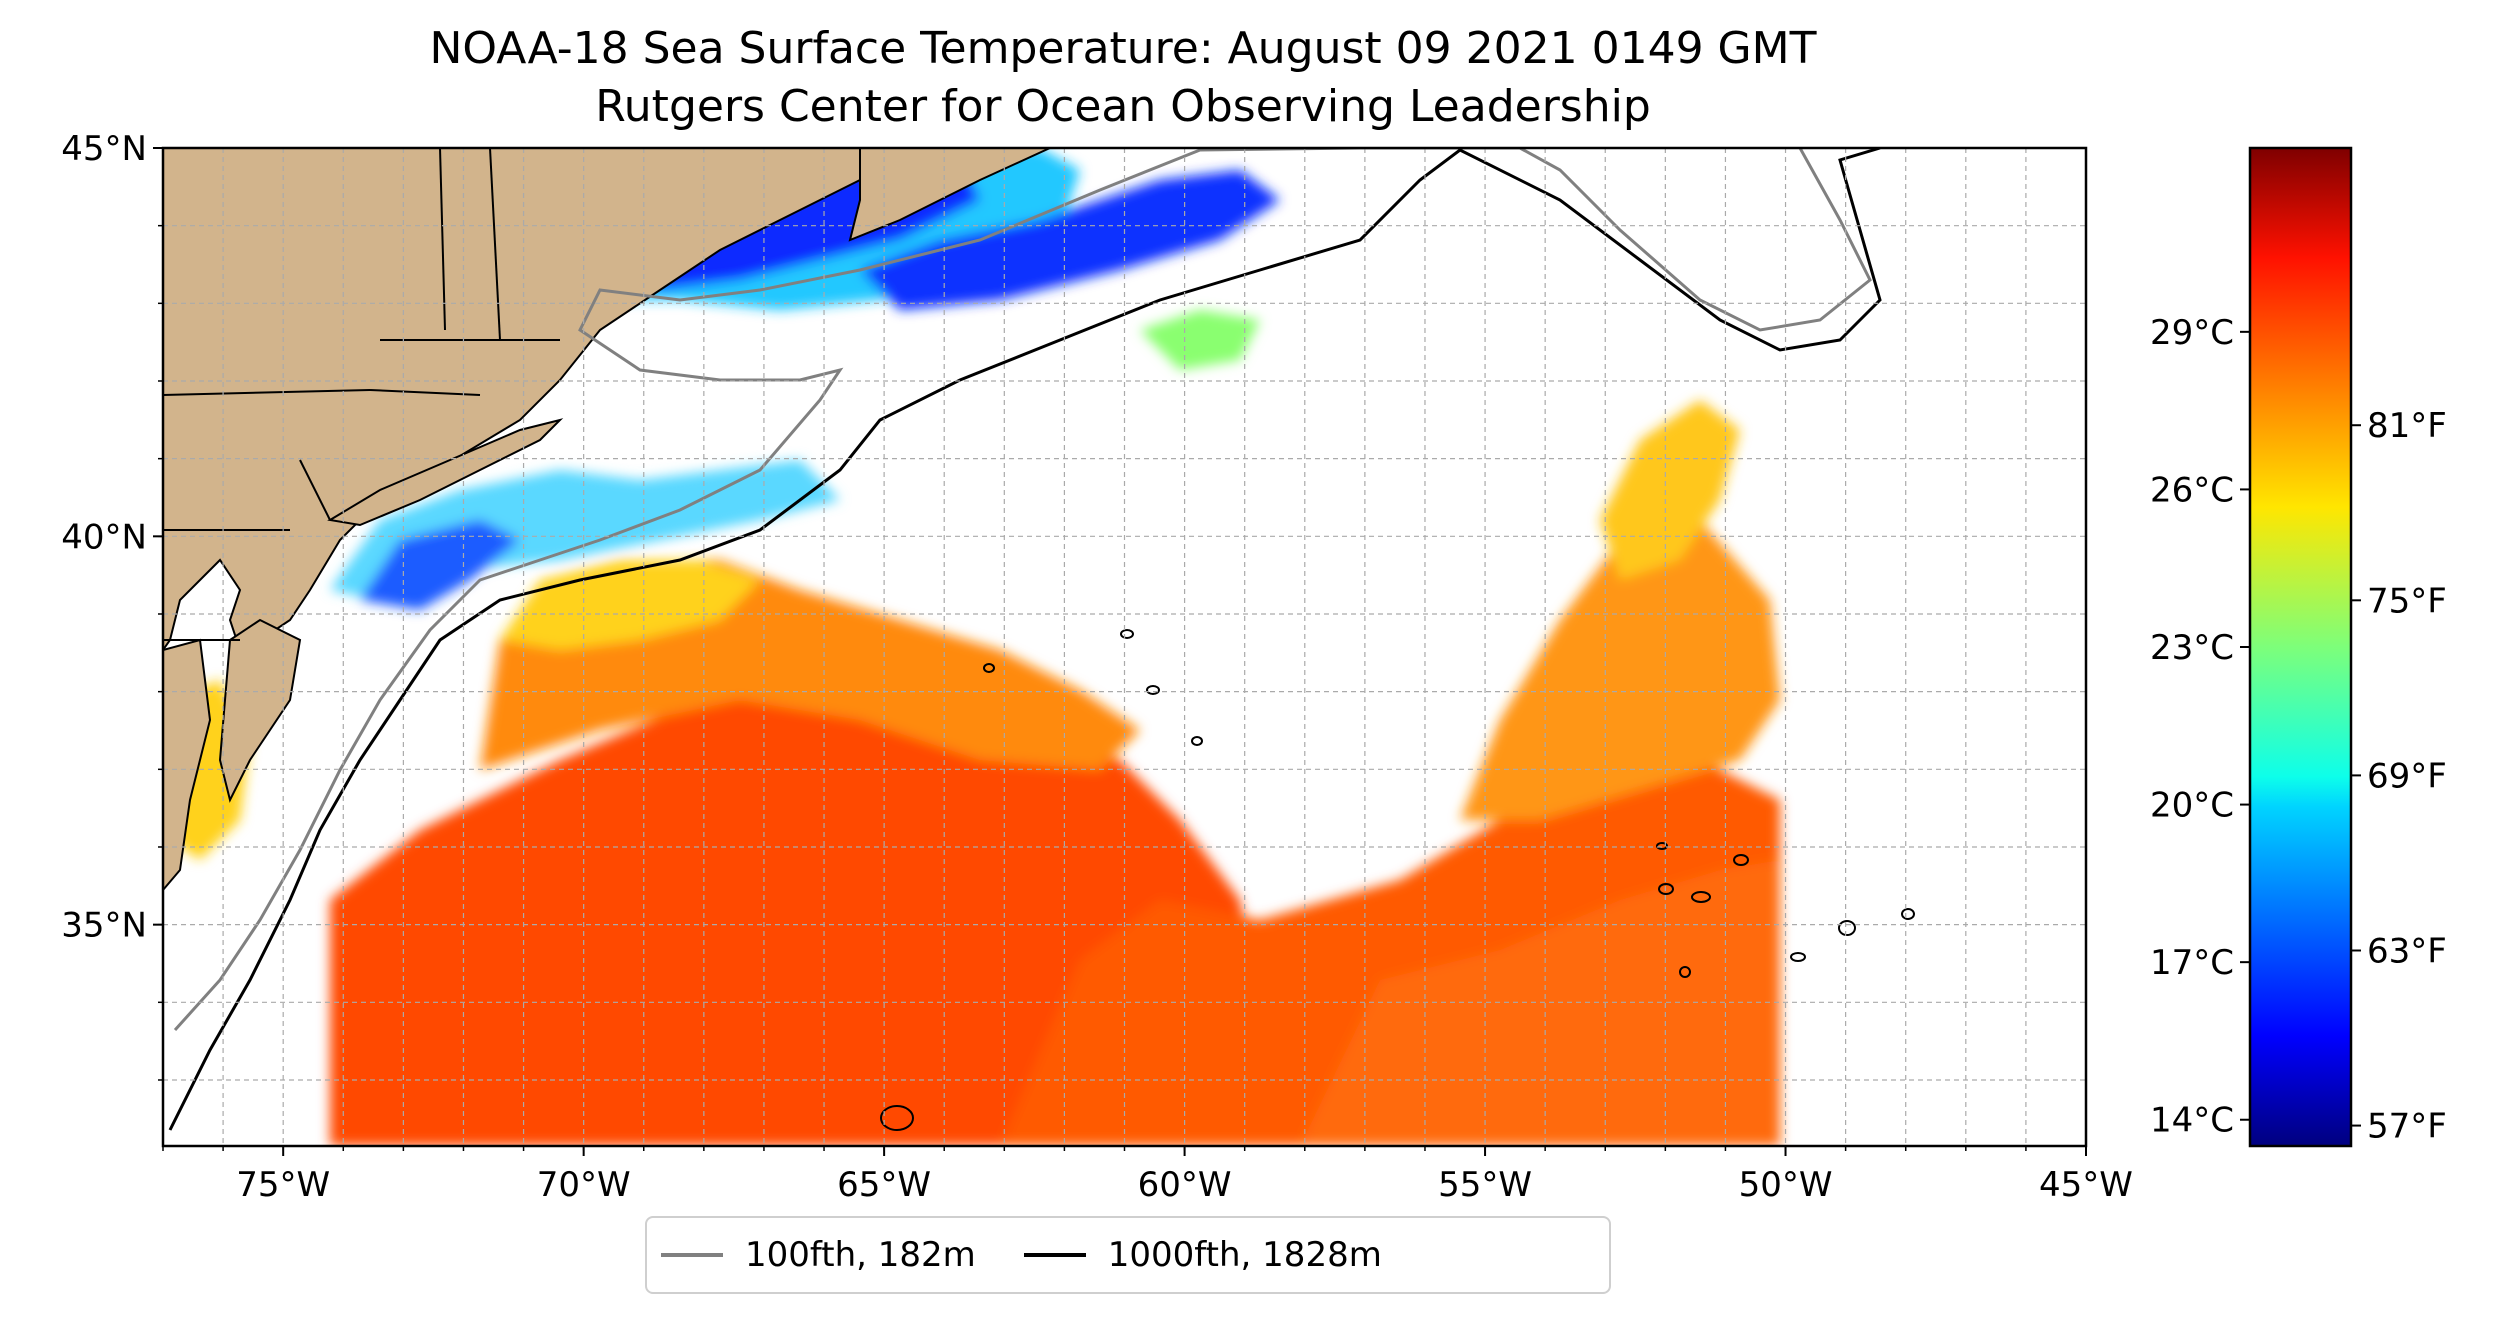  I want to click on colorbar-fahrenheit-label: 75°F, so click(2407, 601).